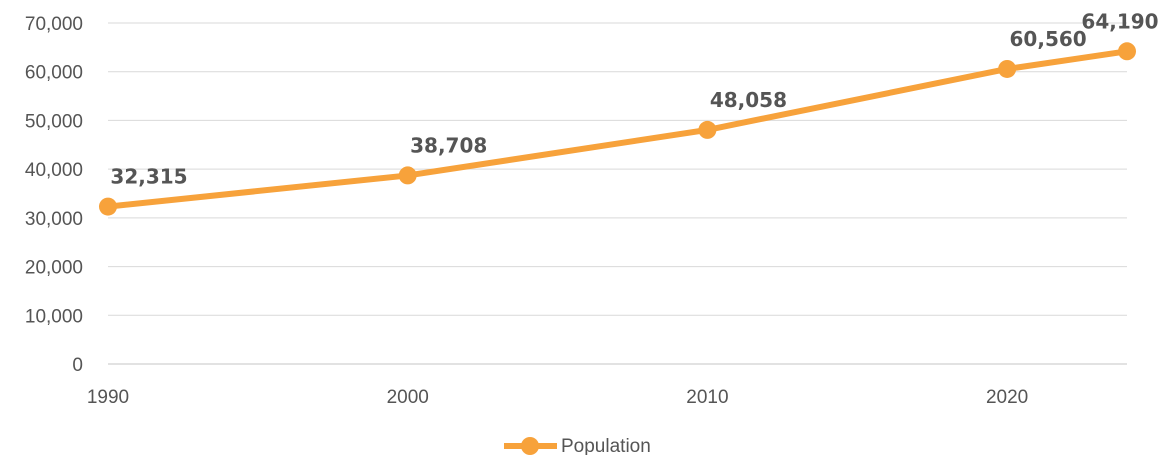 This screenshot has height=455, width=1176. Describe the element at coordinates (557, 397) in the screenshot. I see `x-axis-ticks: 1990 2000 2010 2020` at that location.